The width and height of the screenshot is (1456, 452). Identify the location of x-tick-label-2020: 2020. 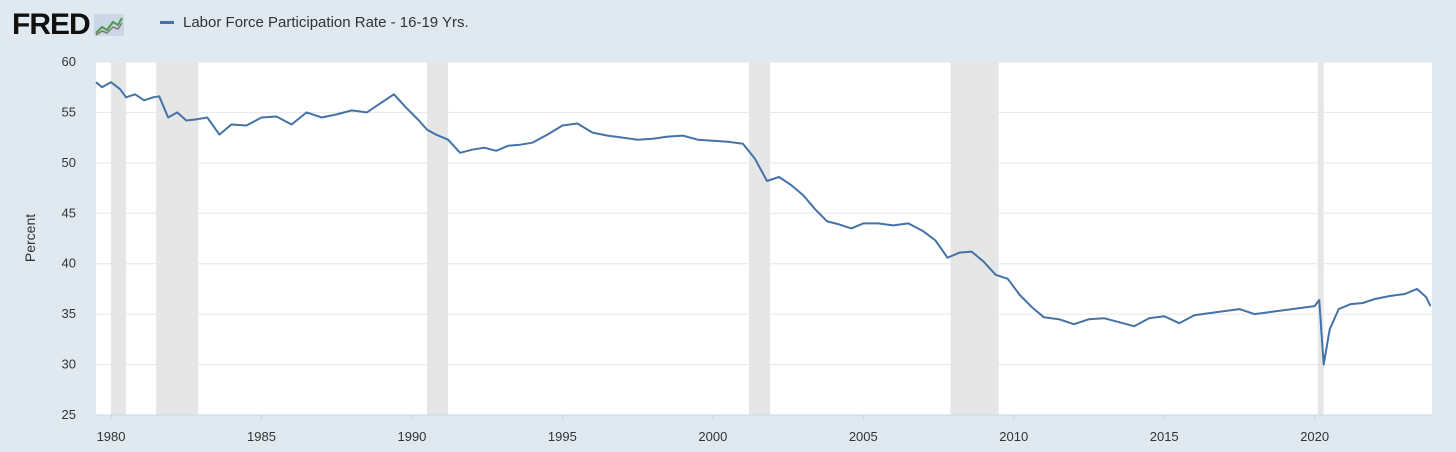
(1314, 436).